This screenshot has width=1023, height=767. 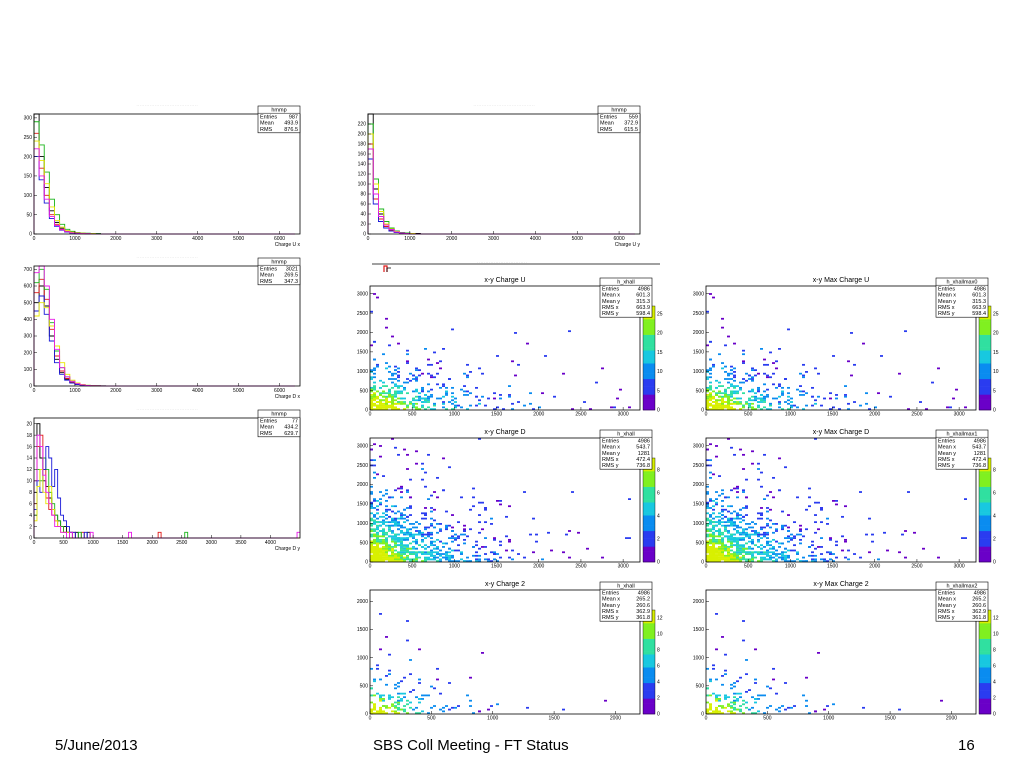 I want to click on stats-label: RMS x, so click(x=610, y=612).